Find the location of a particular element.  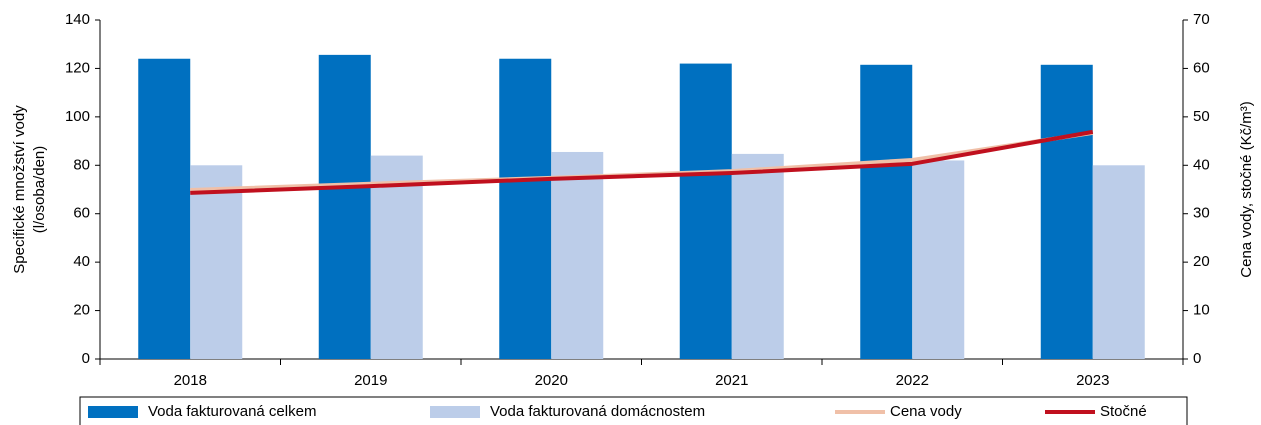

y2-tick-label: 60 is located at coordinates (1201, 67).